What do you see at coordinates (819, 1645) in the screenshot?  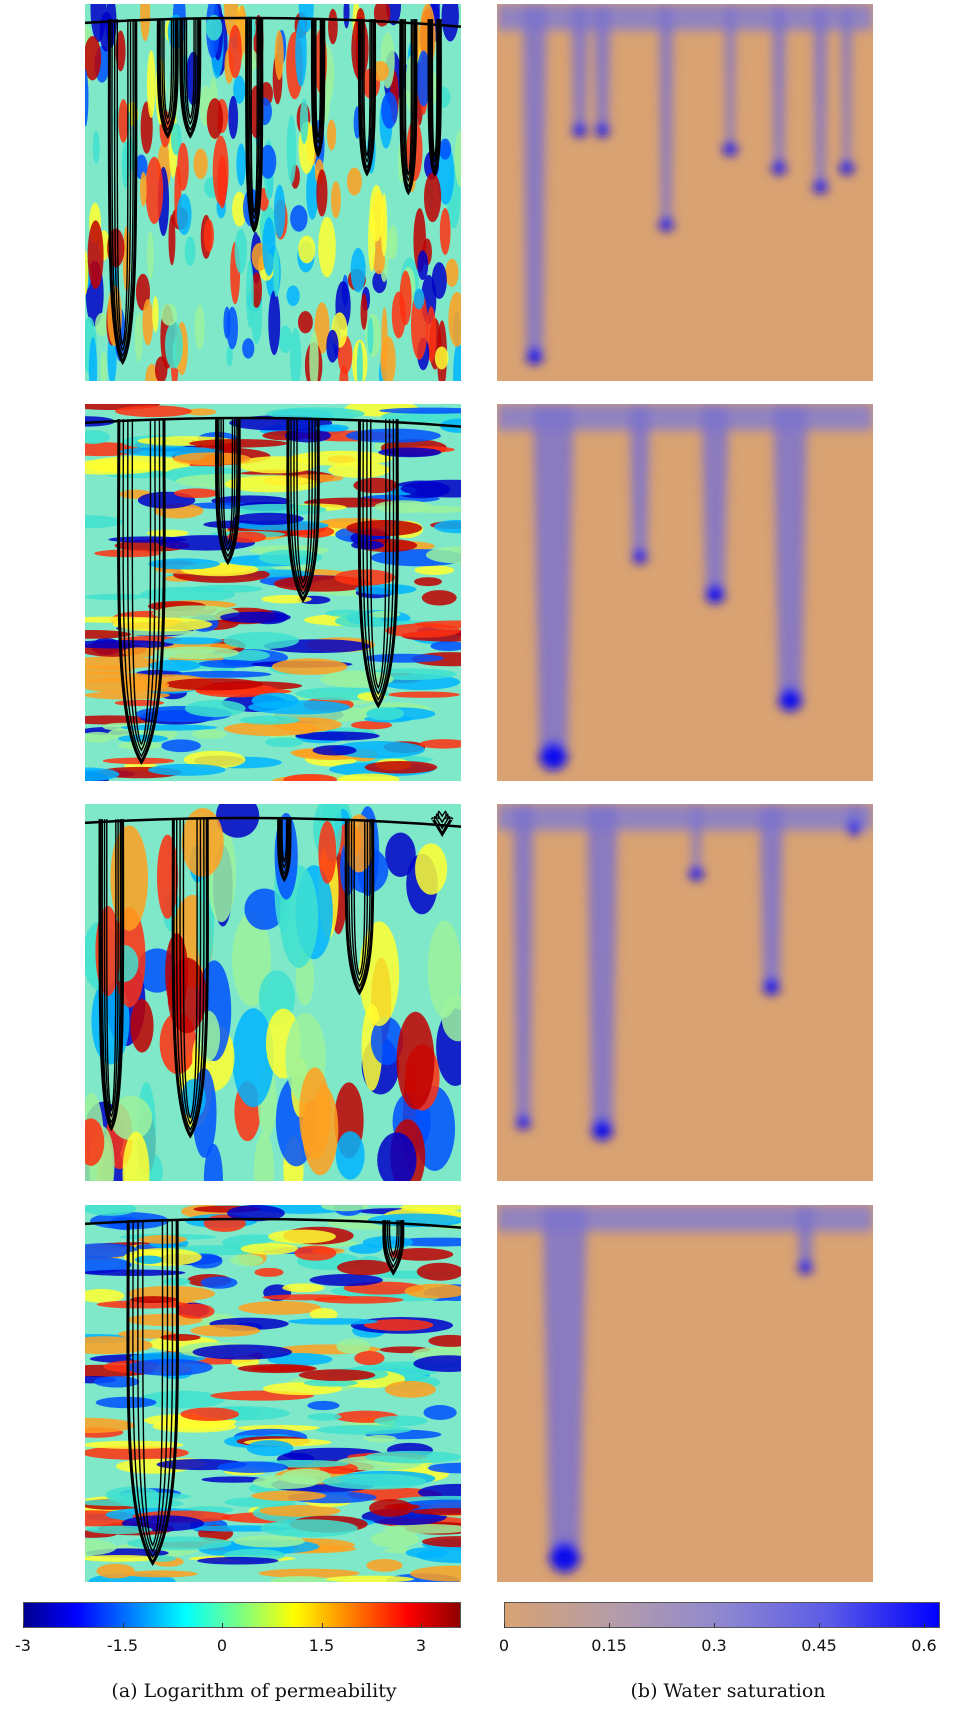 I see `colorbar-tick-label: 0.45` at bounding box center [819, 1645].